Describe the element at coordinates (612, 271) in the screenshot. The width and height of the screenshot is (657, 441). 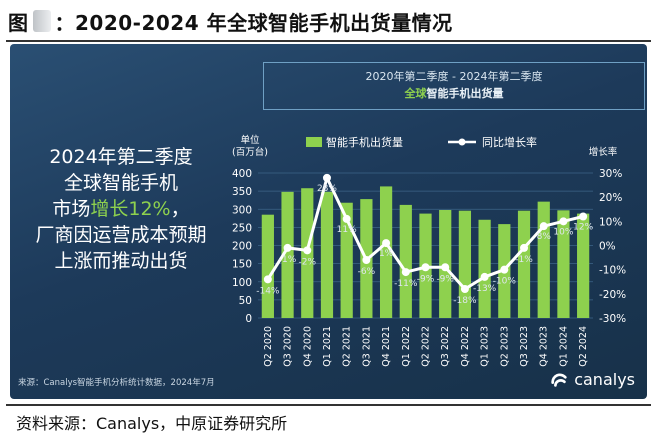
I see `y2-tick-label: -10%` at that location.